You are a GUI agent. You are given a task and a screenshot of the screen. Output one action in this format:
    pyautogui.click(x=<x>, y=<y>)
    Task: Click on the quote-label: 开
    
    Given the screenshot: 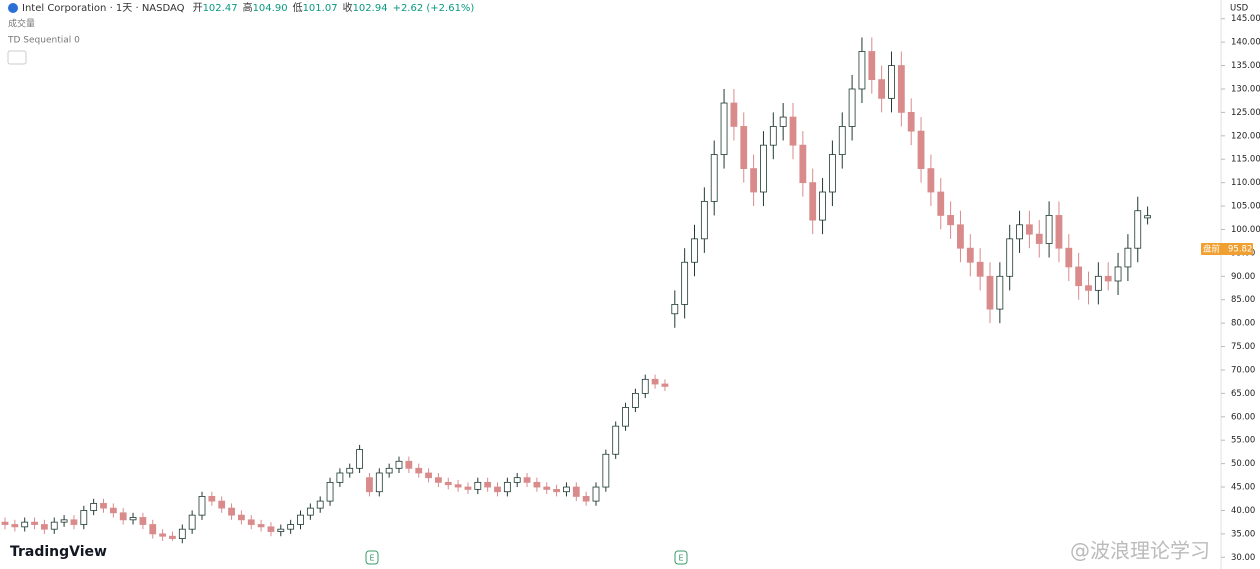 What is the action you would take?
    pyautogui.click(x=198, y=8)
    